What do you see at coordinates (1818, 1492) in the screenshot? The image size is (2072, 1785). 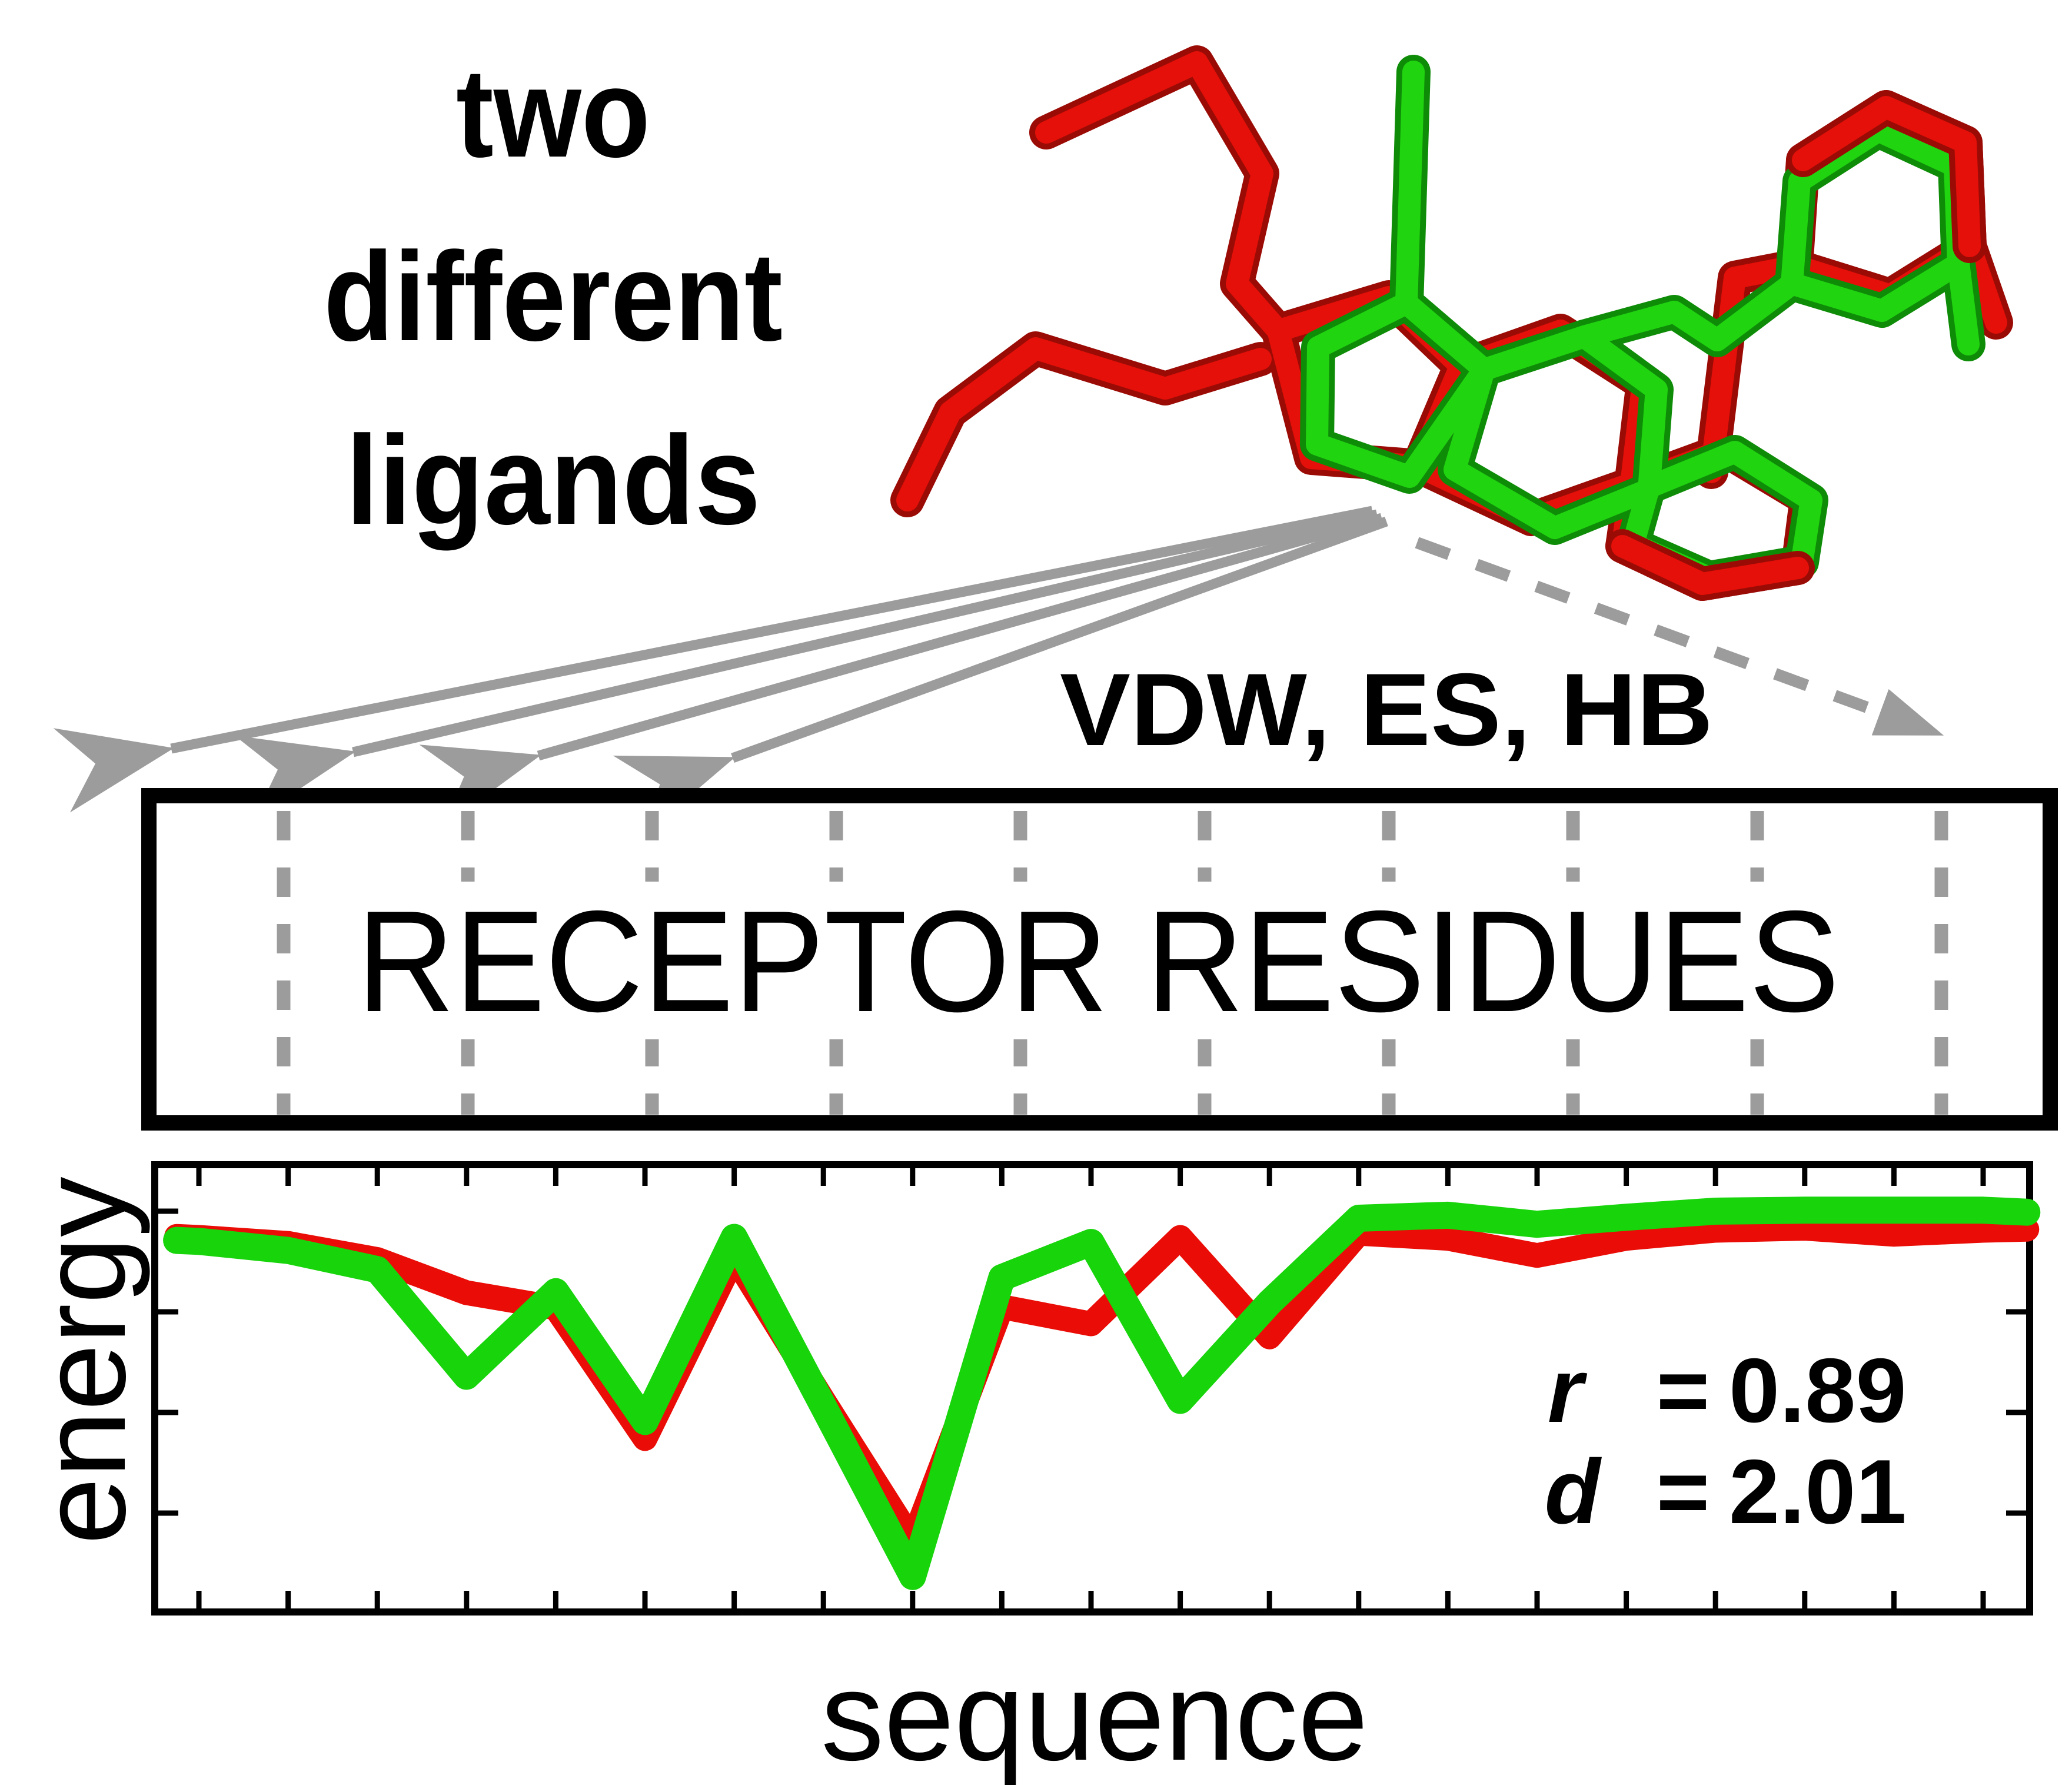 I see `stat-d-value: 2.01` at bounding box center [1818, 1492].